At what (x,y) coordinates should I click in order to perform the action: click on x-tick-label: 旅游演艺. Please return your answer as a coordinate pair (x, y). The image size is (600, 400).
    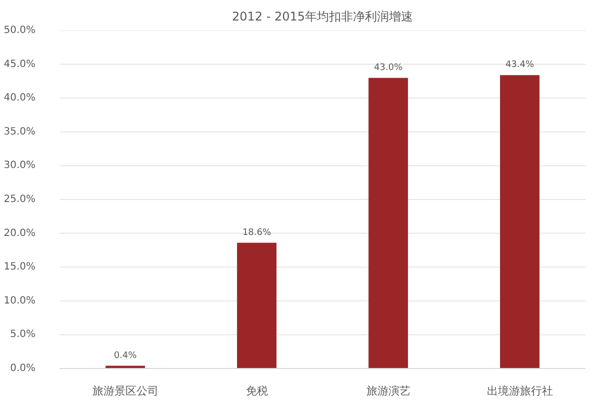
    Looking at the image, I should click on (388, 391).